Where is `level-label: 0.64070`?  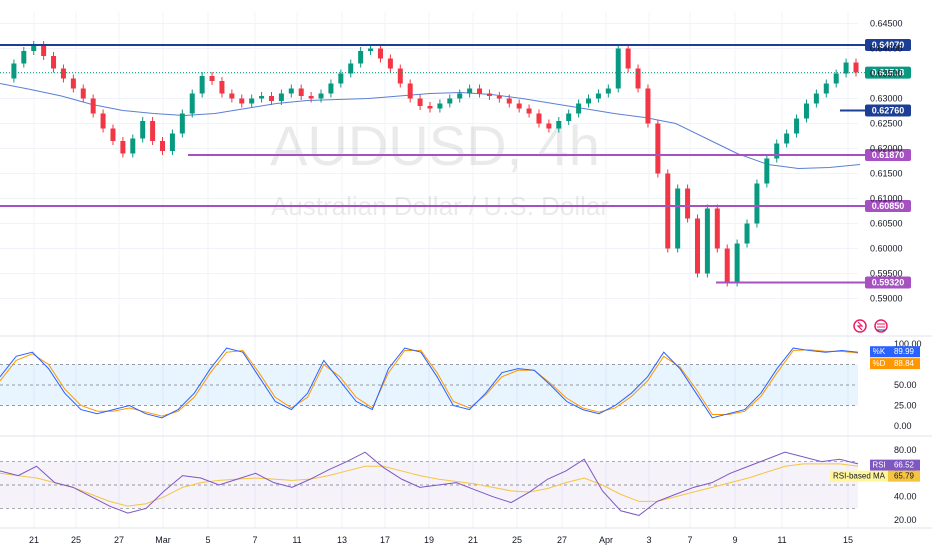
level-label: 0.64070 is located at coordinates (888, 45).